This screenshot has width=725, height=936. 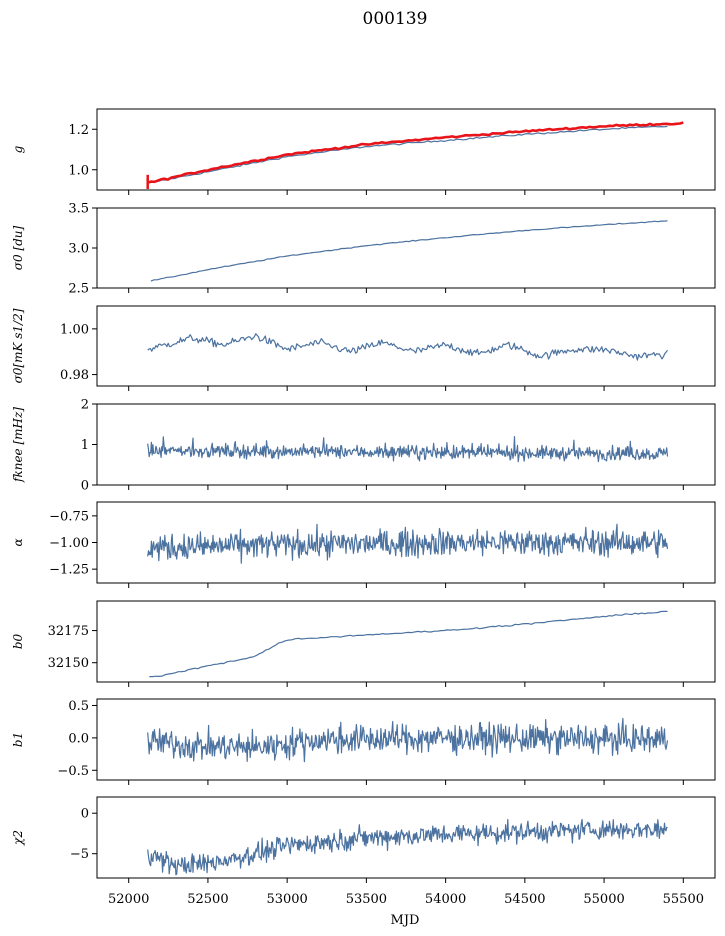 I want to click on panel-4: 0 1 2 fknee [mHz], so click(x=363, y=446).